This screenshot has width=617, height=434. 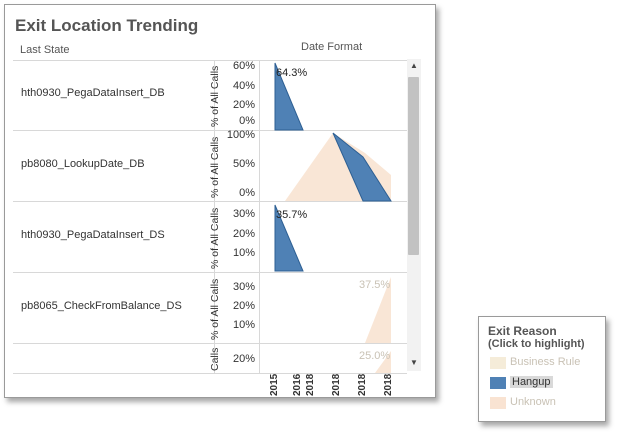 I want to click on legend-label: Business Rule, so click(x=545, y=362).